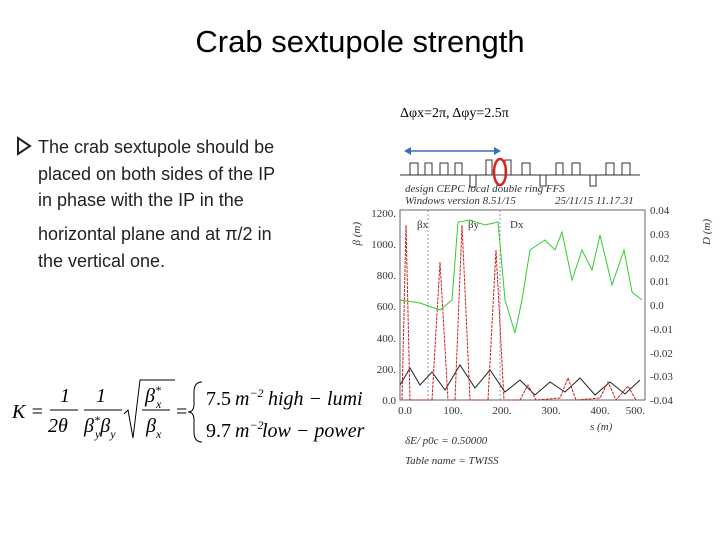 The width and height of the screenshot is (720, 540). Describe the element at coordinates (156, 174) in the screenshot. I see `bullet-line: placed on both sides of the IP` at that location.